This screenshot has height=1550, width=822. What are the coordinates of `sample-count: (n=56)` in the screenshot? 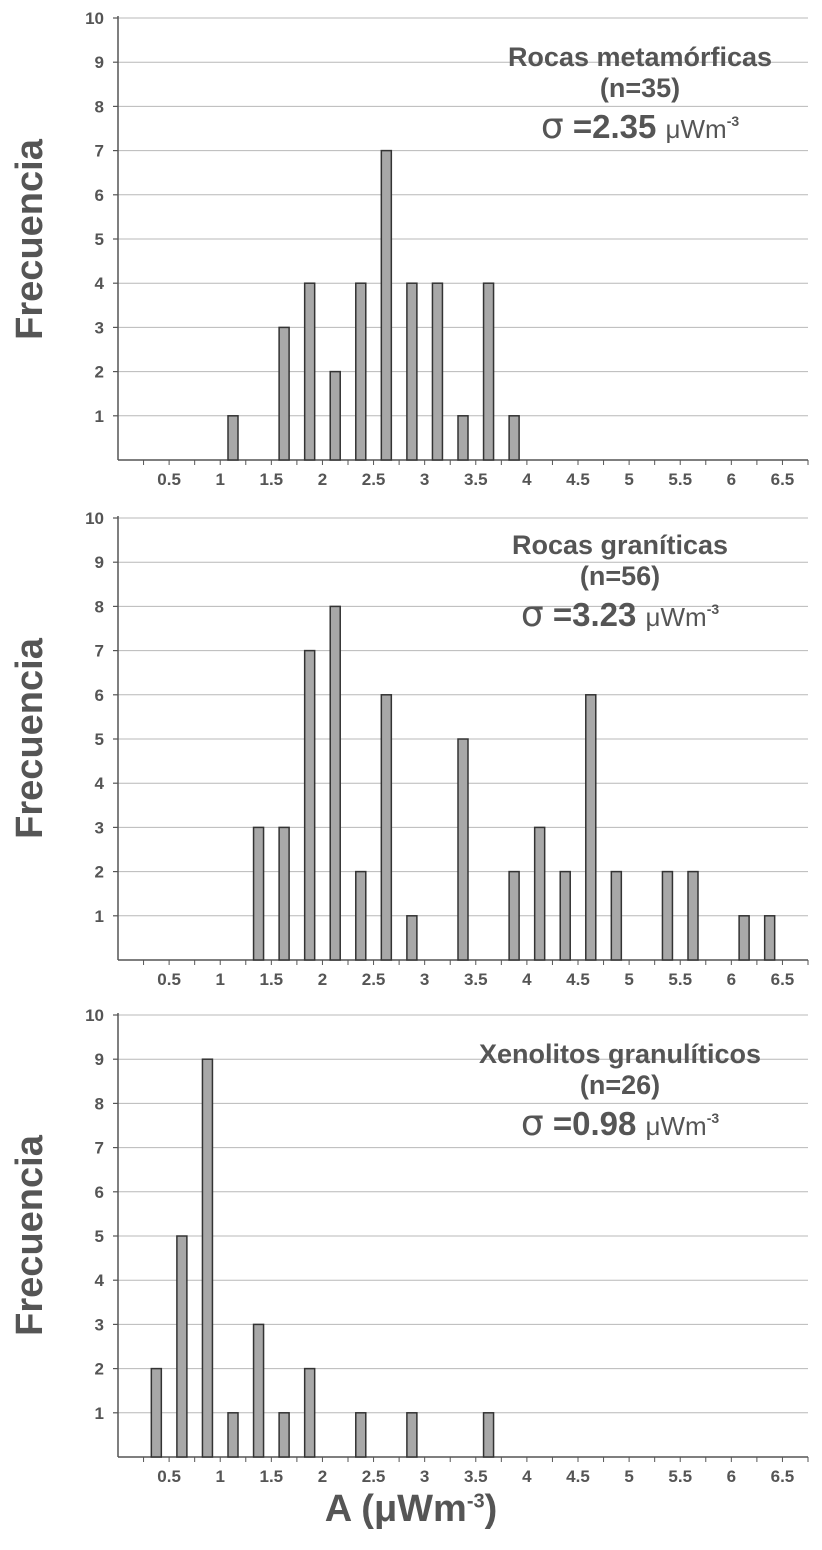 It's located at (620, 576).